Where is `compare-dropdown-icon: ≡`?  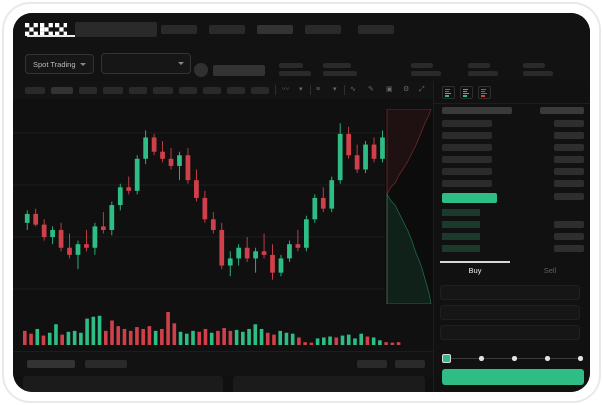 compare-dropdown-icon: ≡ is located at coordinates (318, 89).